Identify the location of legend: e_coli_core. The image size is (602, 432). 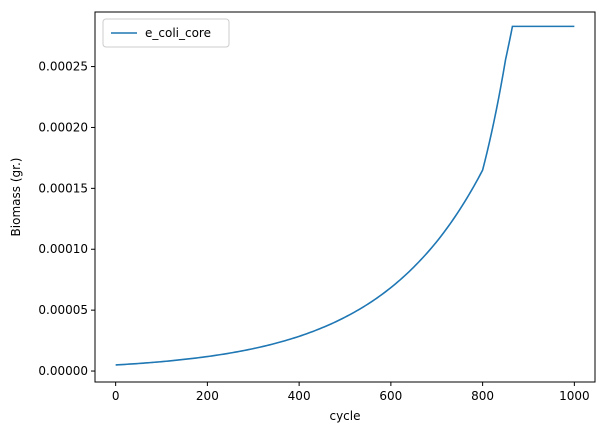
(166, 33).